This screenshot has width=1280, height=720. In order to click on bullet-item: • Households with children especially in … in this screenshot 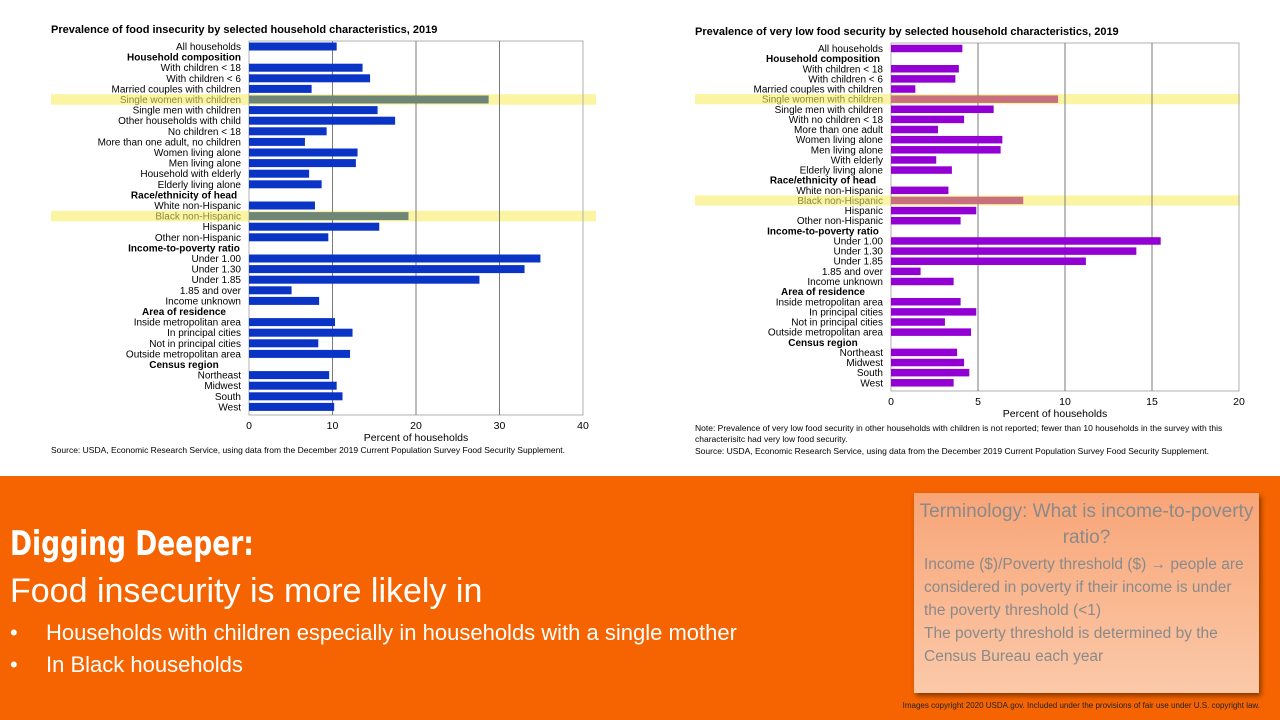, I will do `click(373, 633)`.